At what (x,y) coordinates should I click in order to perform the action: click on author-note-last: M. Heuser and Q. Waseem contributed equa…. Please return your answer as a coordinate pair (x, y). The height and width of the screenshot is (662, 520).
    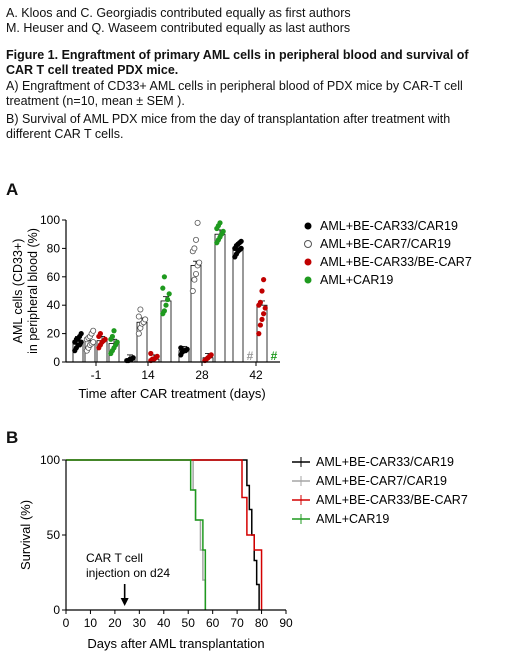
    Looking at the image, I should click on (178, 28).